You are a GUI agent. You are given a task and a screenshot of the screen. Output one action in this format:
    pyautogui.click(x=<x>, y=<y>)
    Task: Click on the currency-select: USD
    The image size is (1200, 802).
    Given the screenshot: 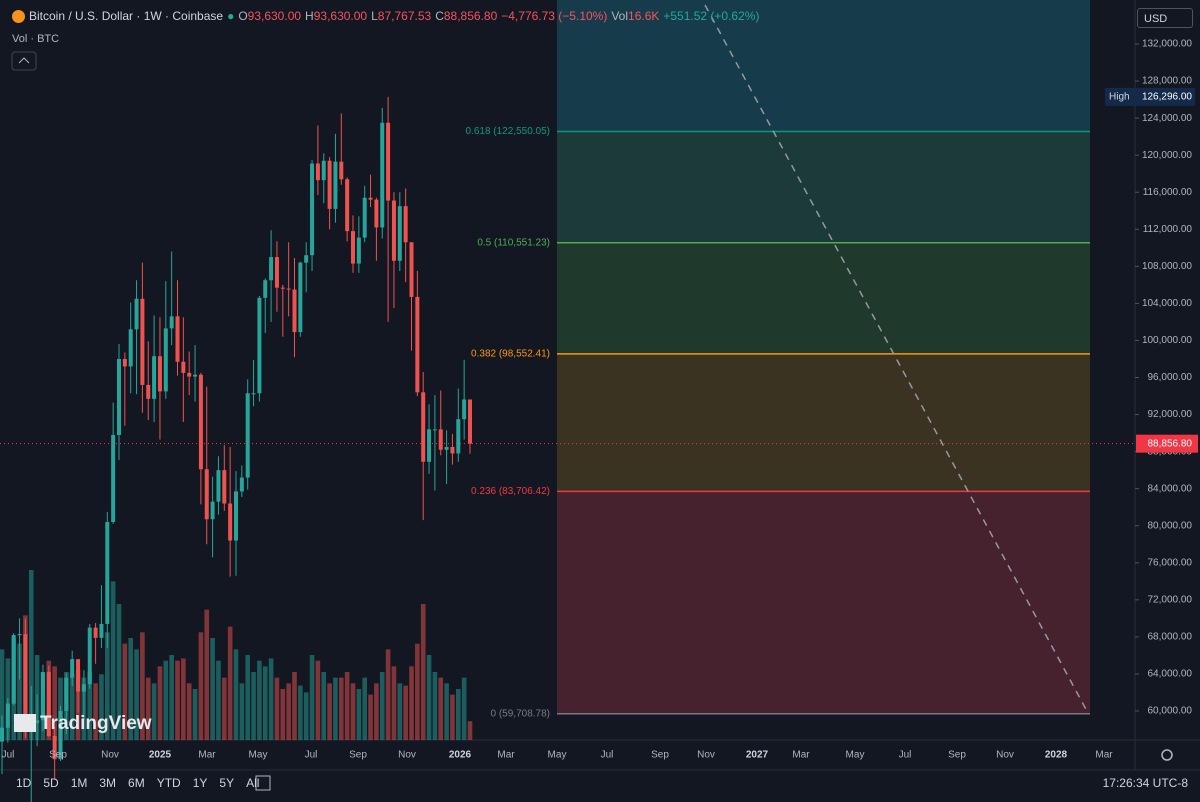 What is the action you would take?
    pyautogui.click(x=1165, y=18)
    